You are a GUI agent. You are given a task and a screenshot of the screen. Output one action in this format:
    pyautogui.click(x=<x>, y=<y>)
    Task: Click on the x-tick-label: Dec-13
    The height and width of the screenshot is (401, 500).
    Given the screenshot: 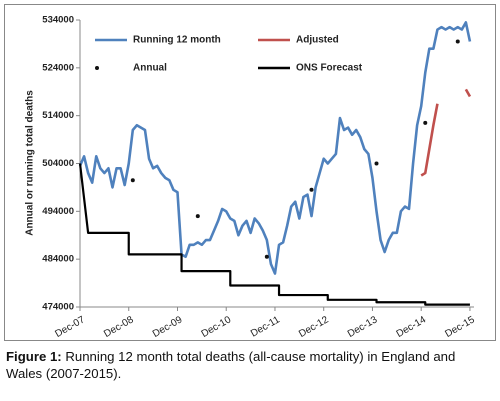 What is the action you would take?
    pyautogui.click(x=363, y=327)
    